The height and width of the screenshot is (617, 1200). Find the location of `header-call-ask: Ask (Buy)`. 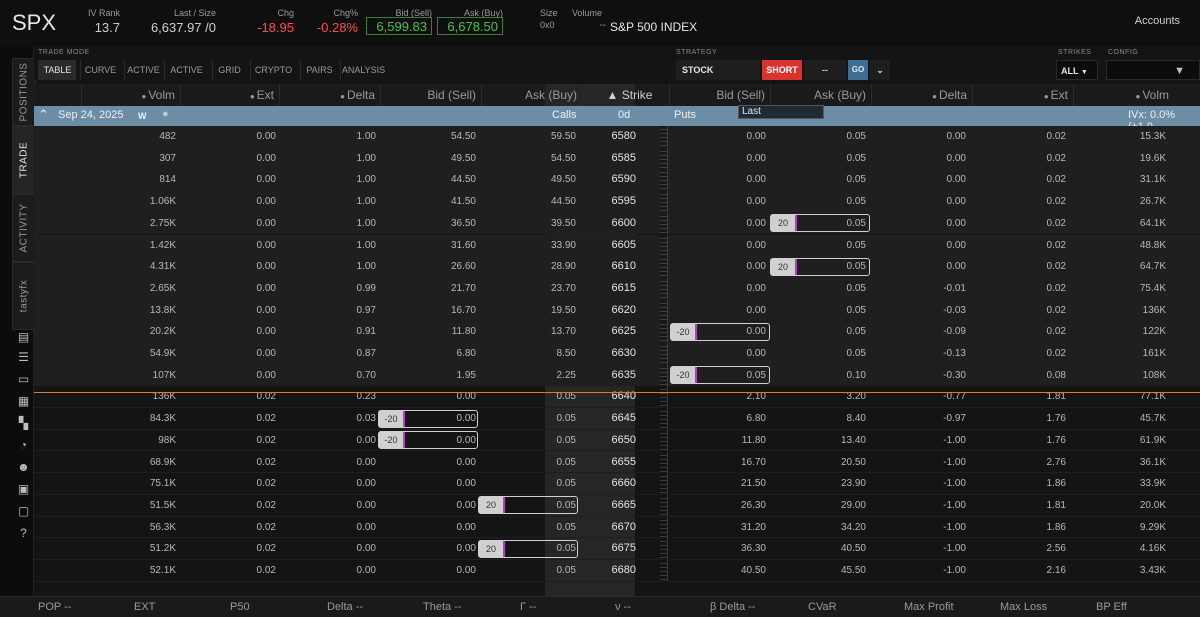

header-call-ask: Ask (Buy) is located at coordinates (531, 95).